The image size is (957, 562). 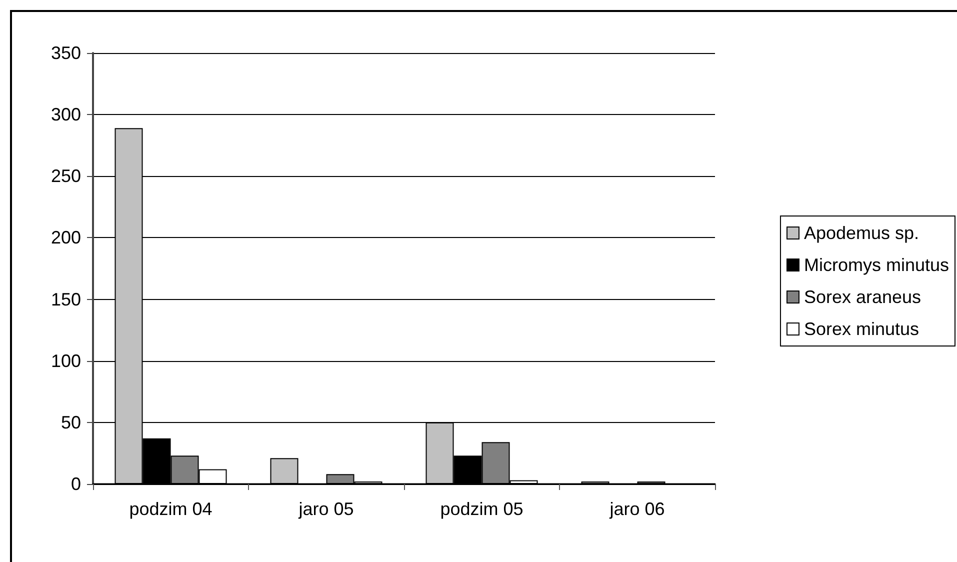 What do you see at coordinates (170, 509) in the screenshot?
I see `x-tick-label: podzim 04` at bounding box center [170, 509].